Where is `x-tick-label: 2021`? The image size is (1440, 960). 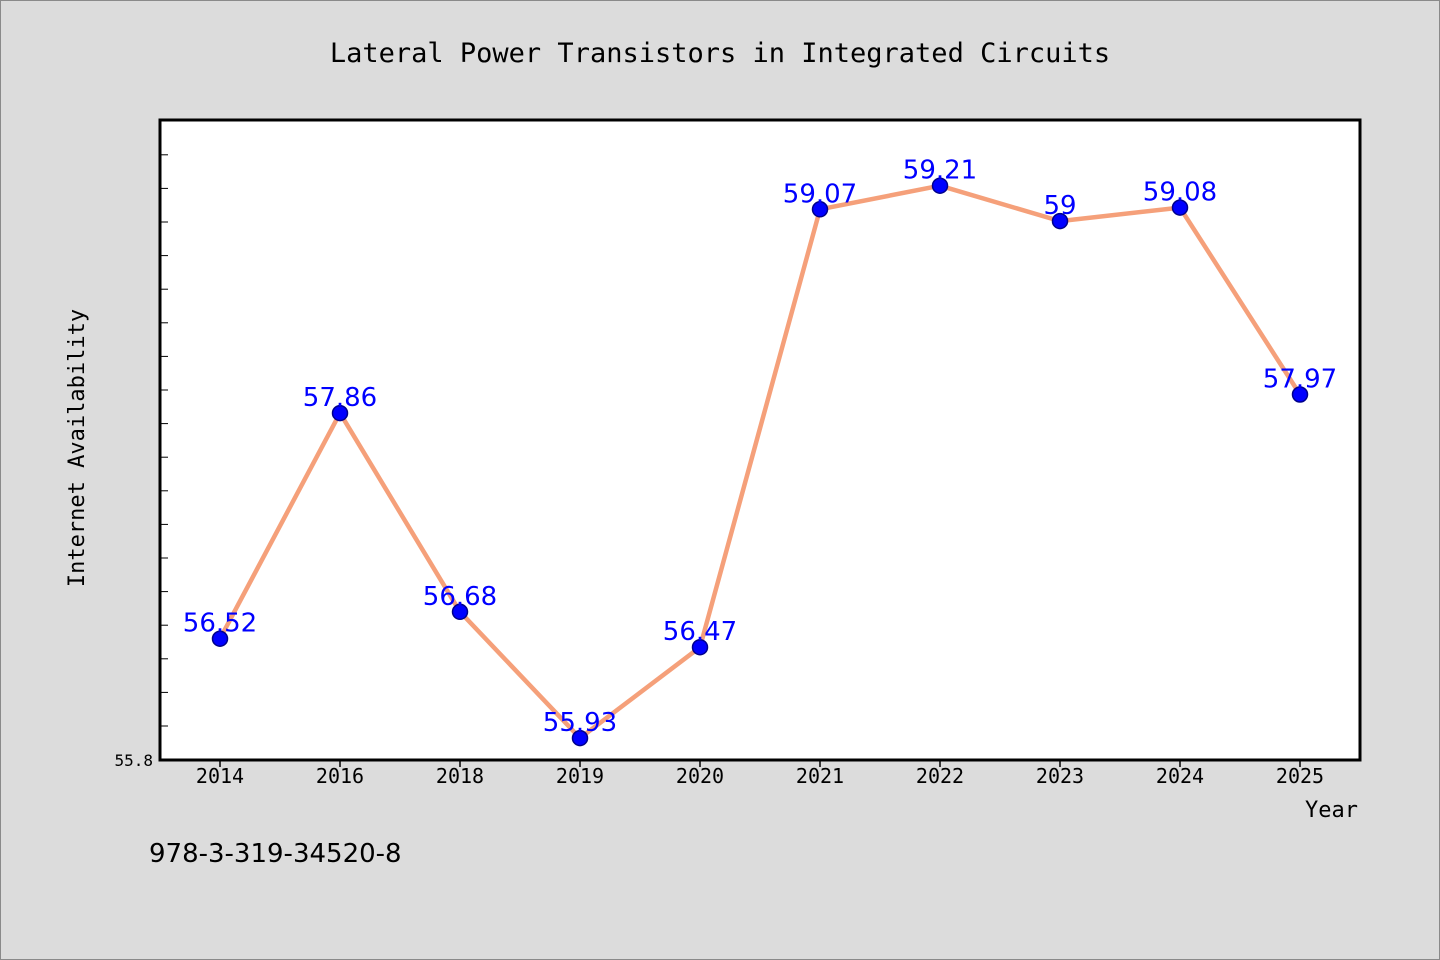 x-tick-label: 2021 is located at coordinates (820, 776).